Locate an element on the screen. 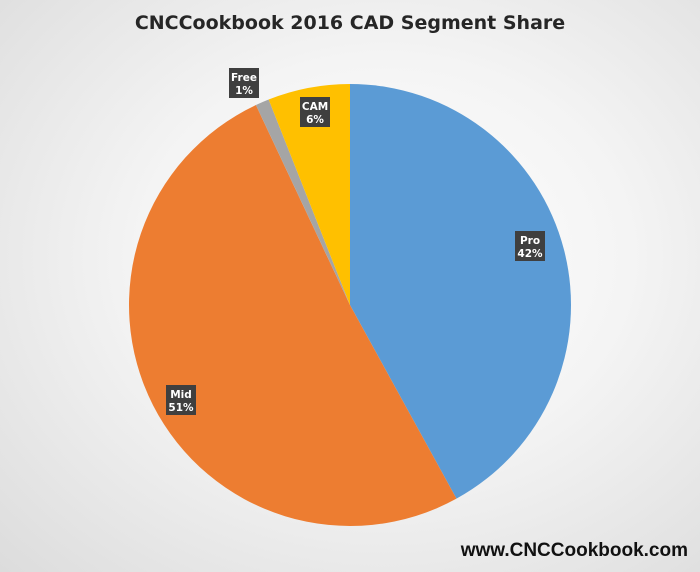 The width and height of the screenshot is (700, 572). pie-slice-free is located at coordinates (302, 202).